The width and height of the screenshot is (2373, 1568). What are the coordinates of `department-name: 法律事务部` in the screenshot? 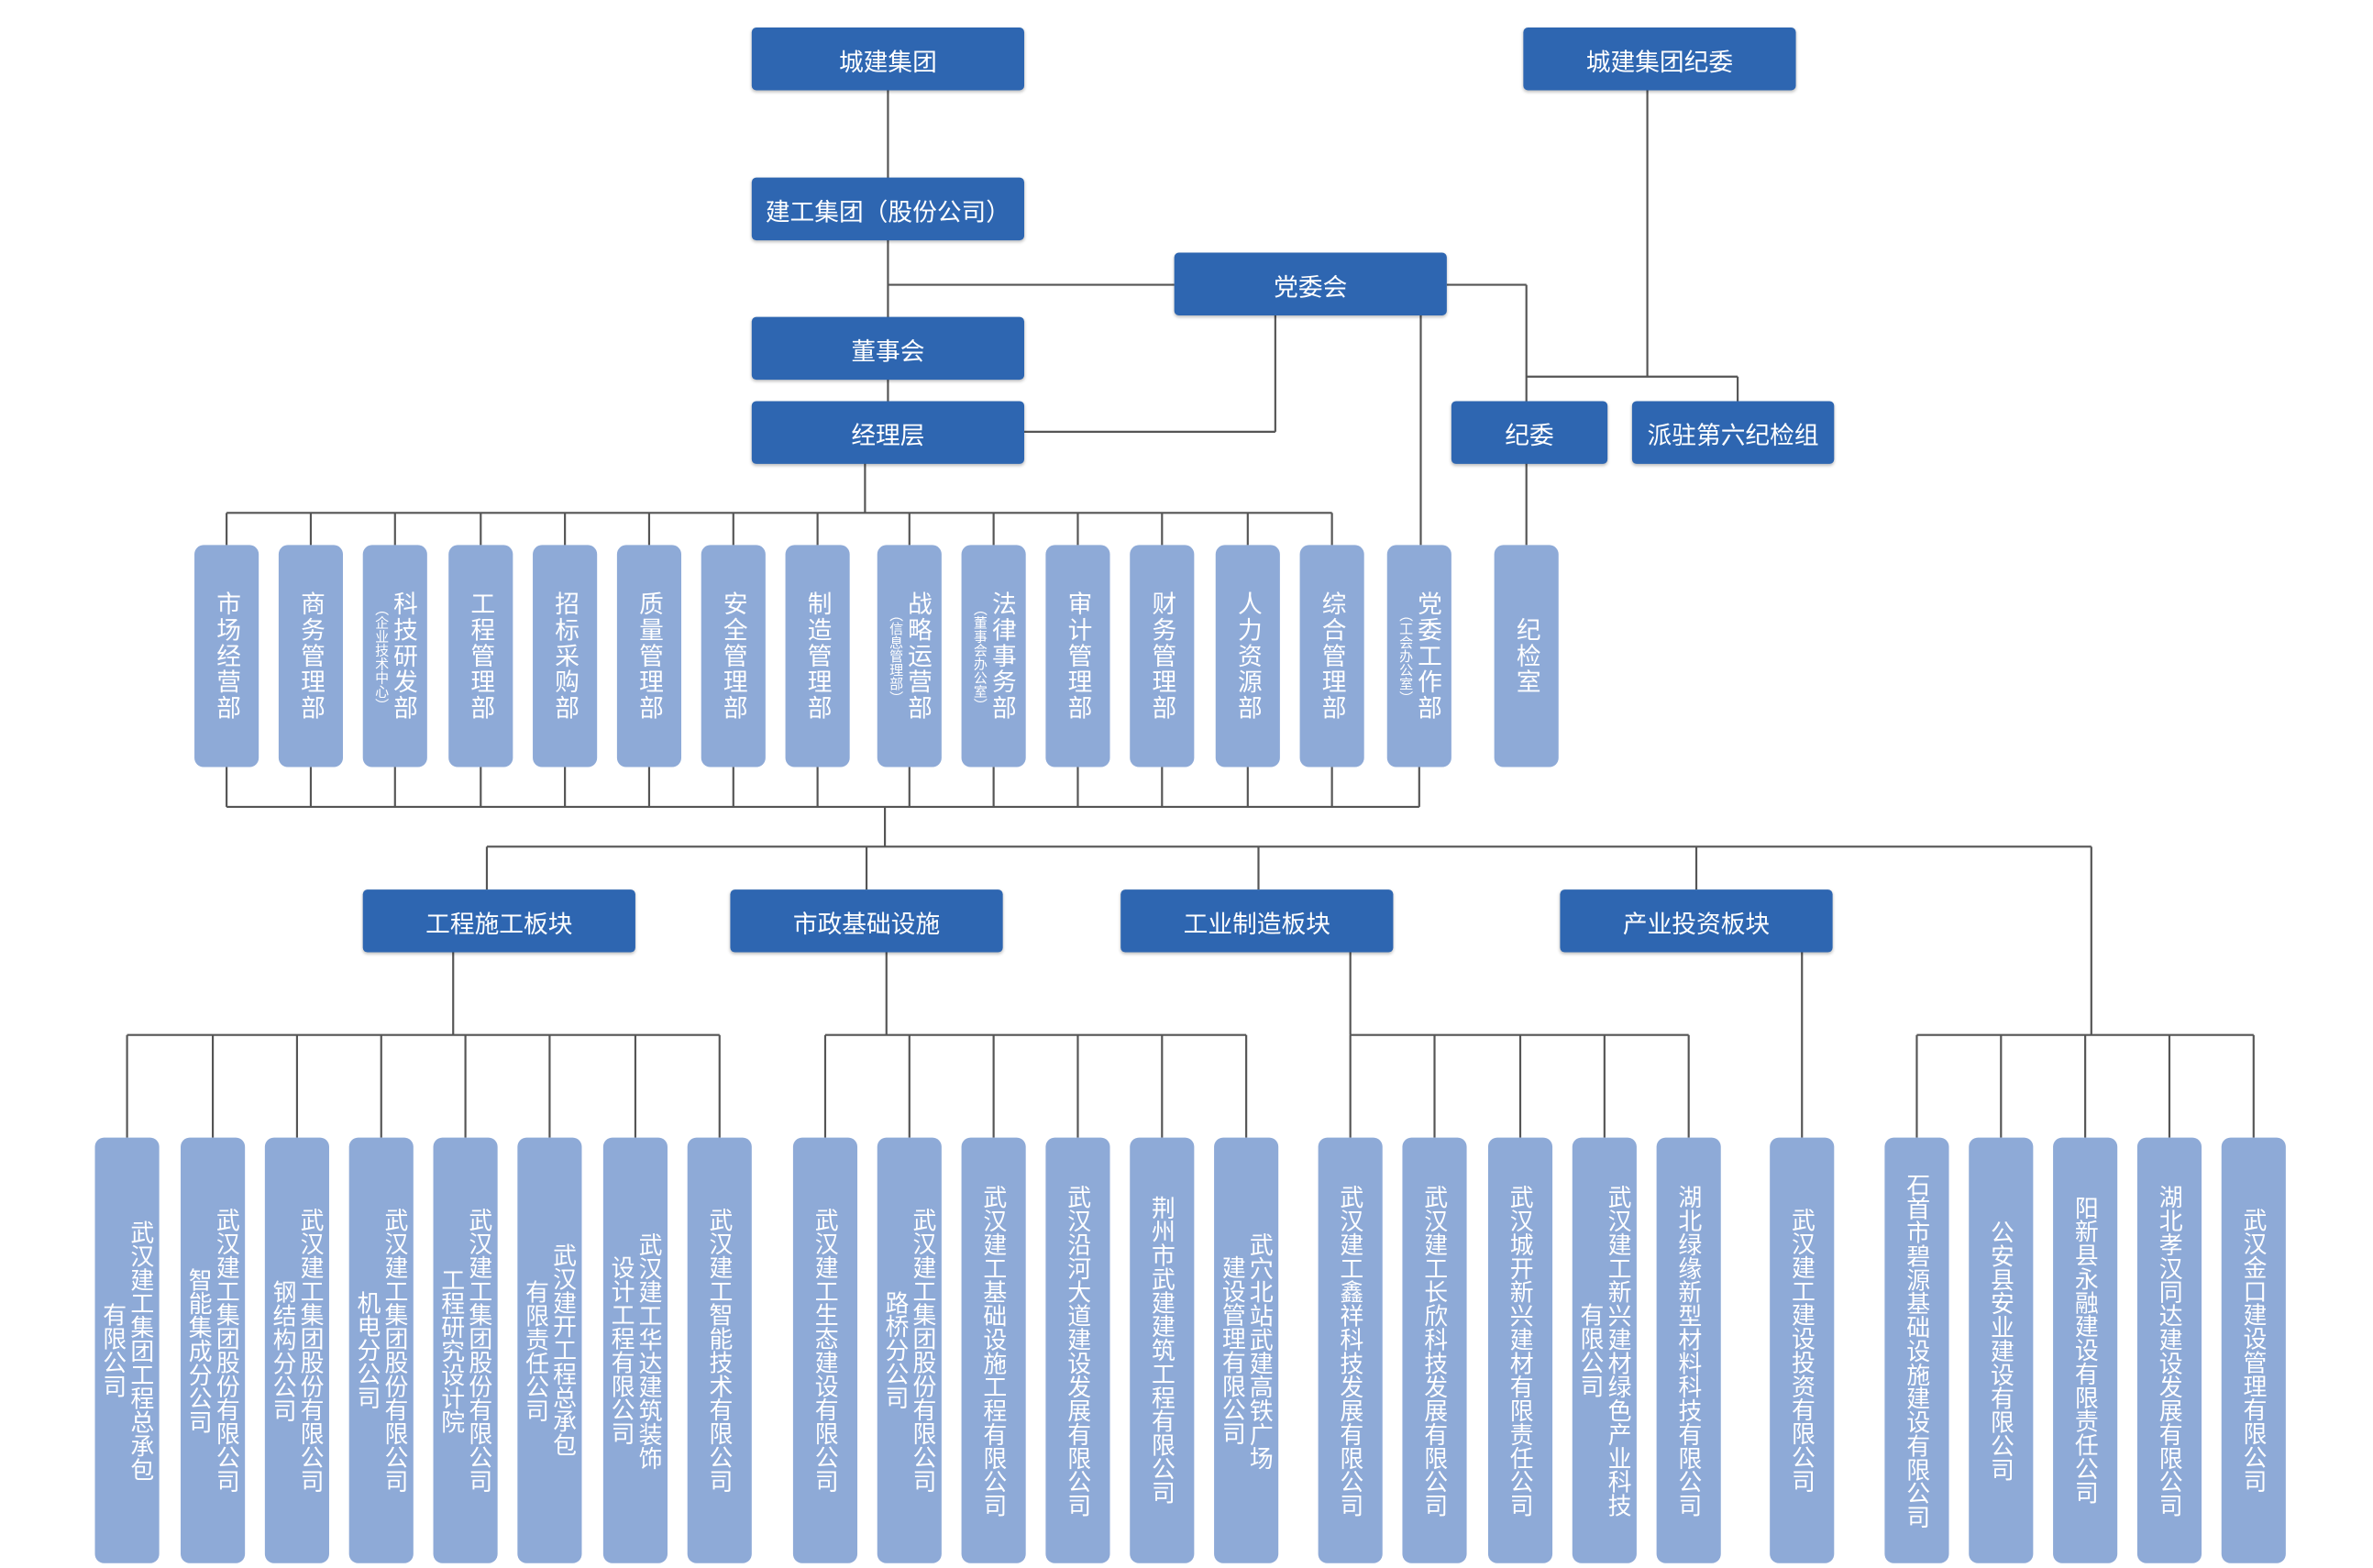 It's located at (1002, 657).